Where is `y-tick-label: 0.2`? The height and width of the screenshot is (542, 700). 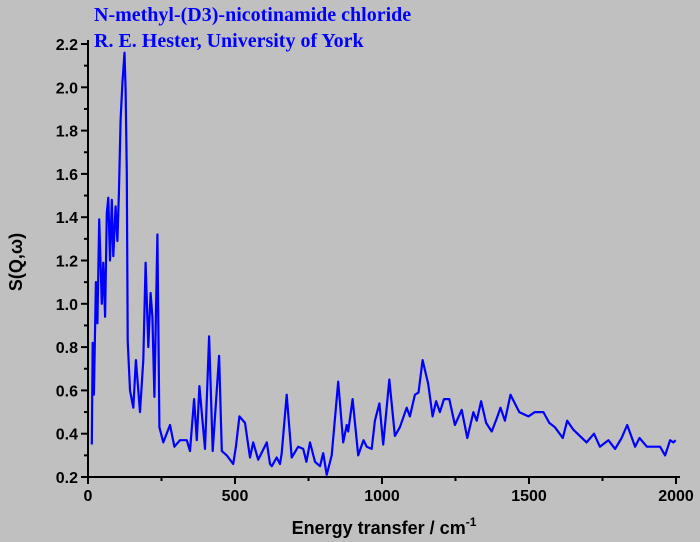
y-tick-label: 0.2 is located at coordinates (67, 478).